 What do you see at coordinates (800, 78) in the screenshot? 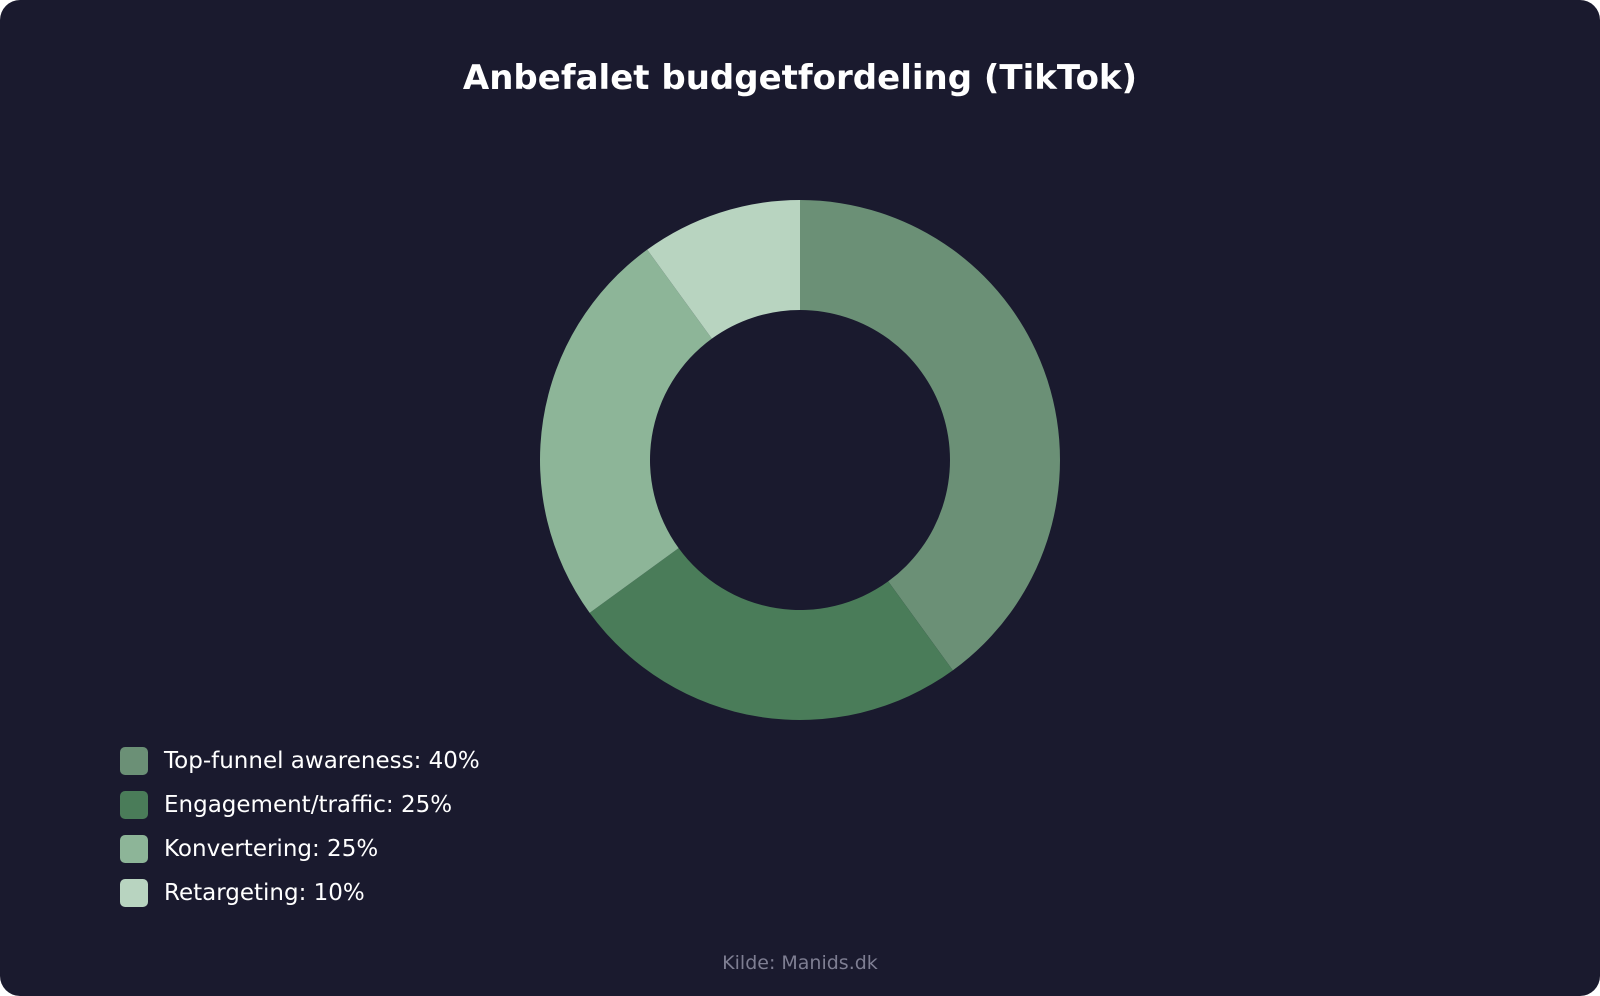
I see `chart-title: Anbefalet budgetfordeling (TikTok)` at bounding box center [800, 78].